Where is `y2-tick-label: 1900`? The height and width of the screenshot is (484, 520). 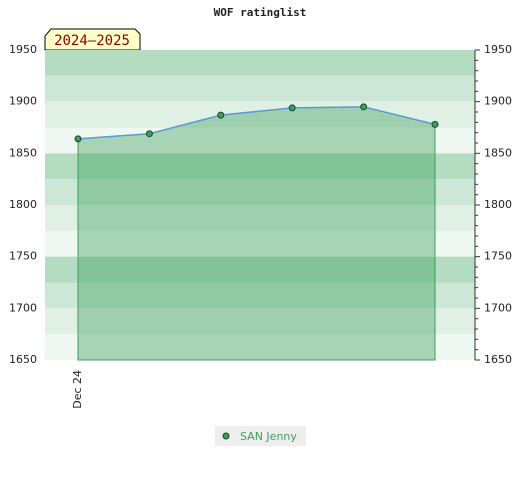
y2-tick-label: 1900 is located at coordinates (498, 101).